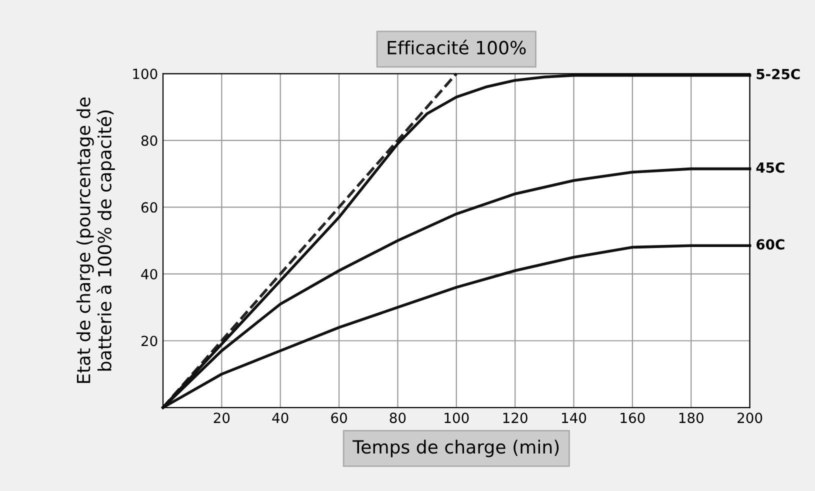  Describe the element at coordinates (632, 418) in the screenshot. I see `x-tick-label: 160` at that location.